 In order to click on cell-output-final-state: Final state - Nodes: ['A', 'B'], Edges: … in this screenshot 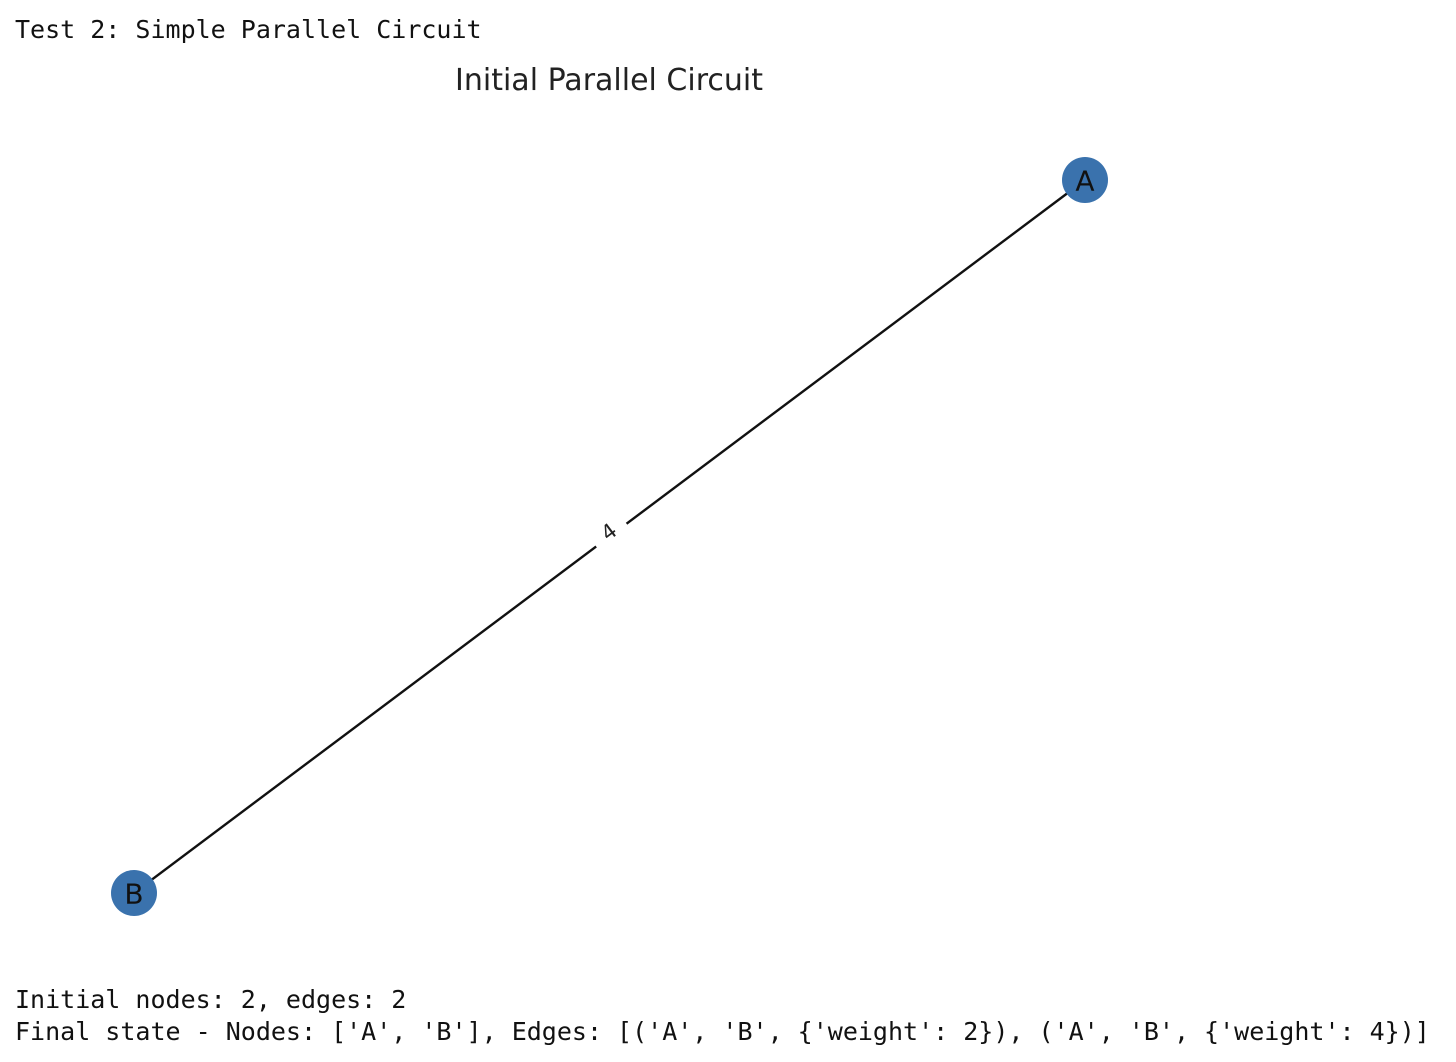, I will do `click(722, 1031)`.